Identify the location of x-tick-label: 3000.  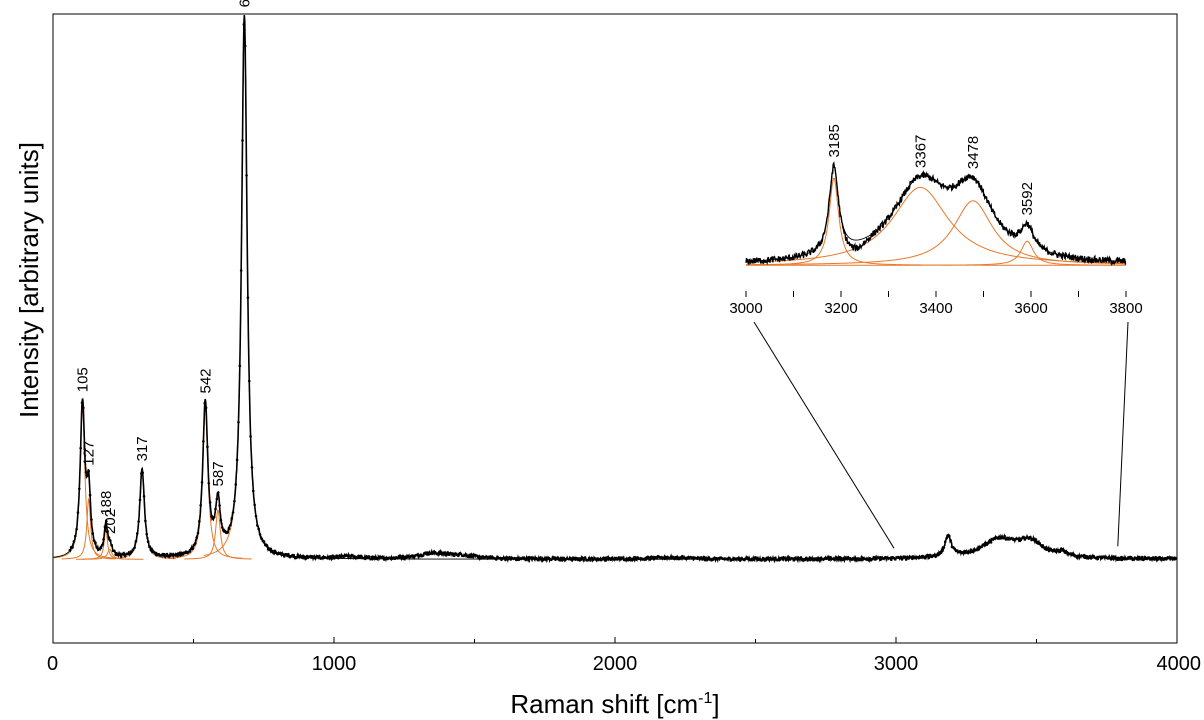
(896, 664).